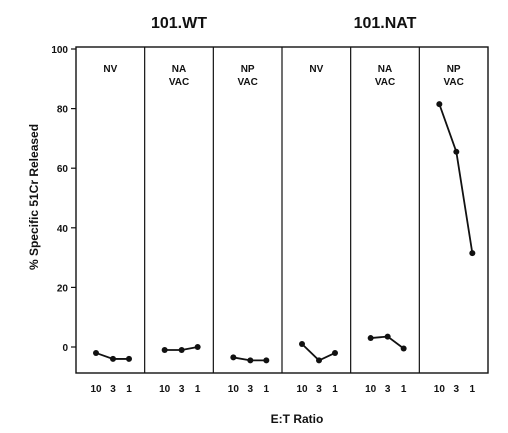 The width and height of the screenshot is (508, 433). Describe the element at coordinates (34, 197) in the screenshot. I see `y-axis-title: % Specific 51Cr Released` at that location.